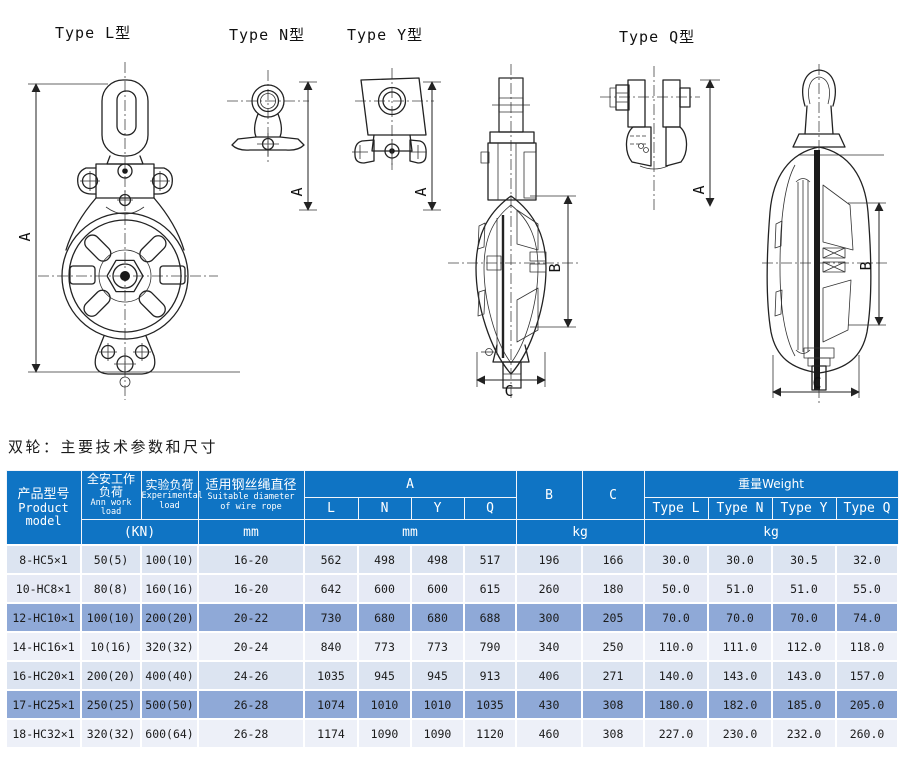  What do you see at coordinates (804, 588) in the screenshot?
I see `cell-weight-y: 51.0` at bounding box center [804, 588].